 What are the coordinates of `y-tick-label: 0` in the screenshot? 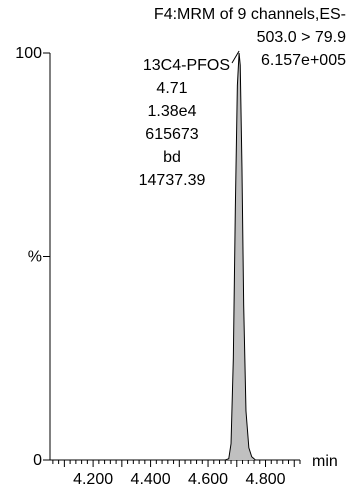 It's located at (37, 460).